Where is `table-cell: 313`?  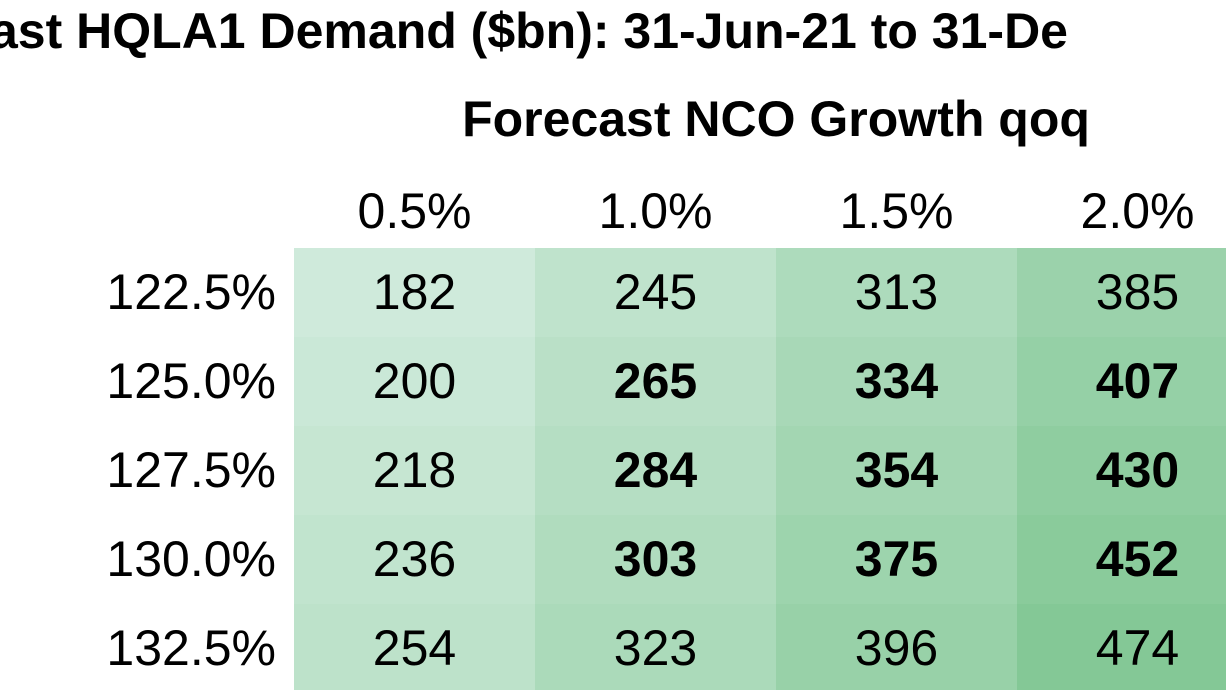
table-cell: 313 is located at coordinates (896, 292).